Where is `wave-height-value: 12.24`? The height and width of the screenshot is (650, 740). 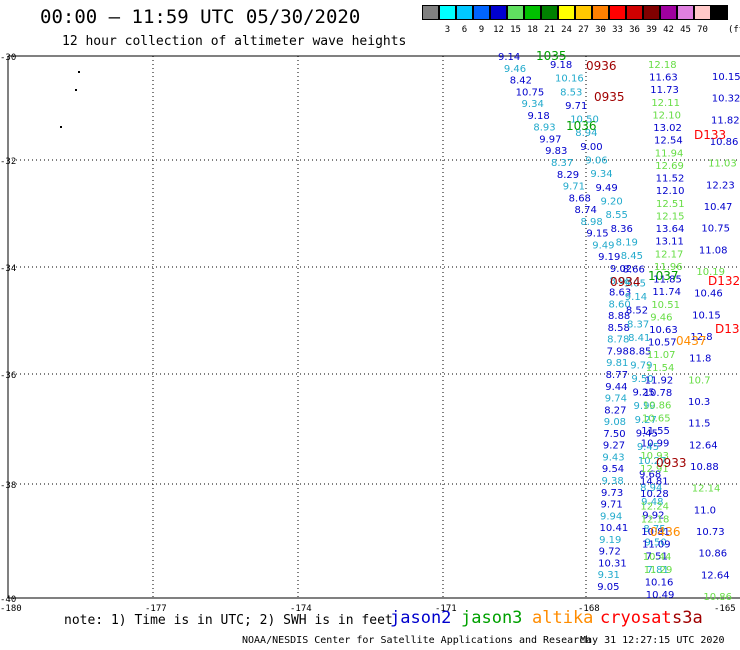
wave-height-value: 12.24 is located at coordinates (654, 507).